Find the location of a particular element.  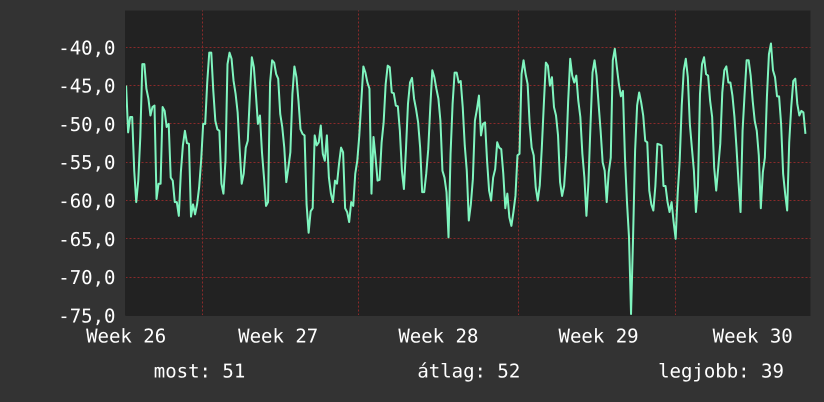

y-tick-label: -55,0 is located at coordinates (87, 163).